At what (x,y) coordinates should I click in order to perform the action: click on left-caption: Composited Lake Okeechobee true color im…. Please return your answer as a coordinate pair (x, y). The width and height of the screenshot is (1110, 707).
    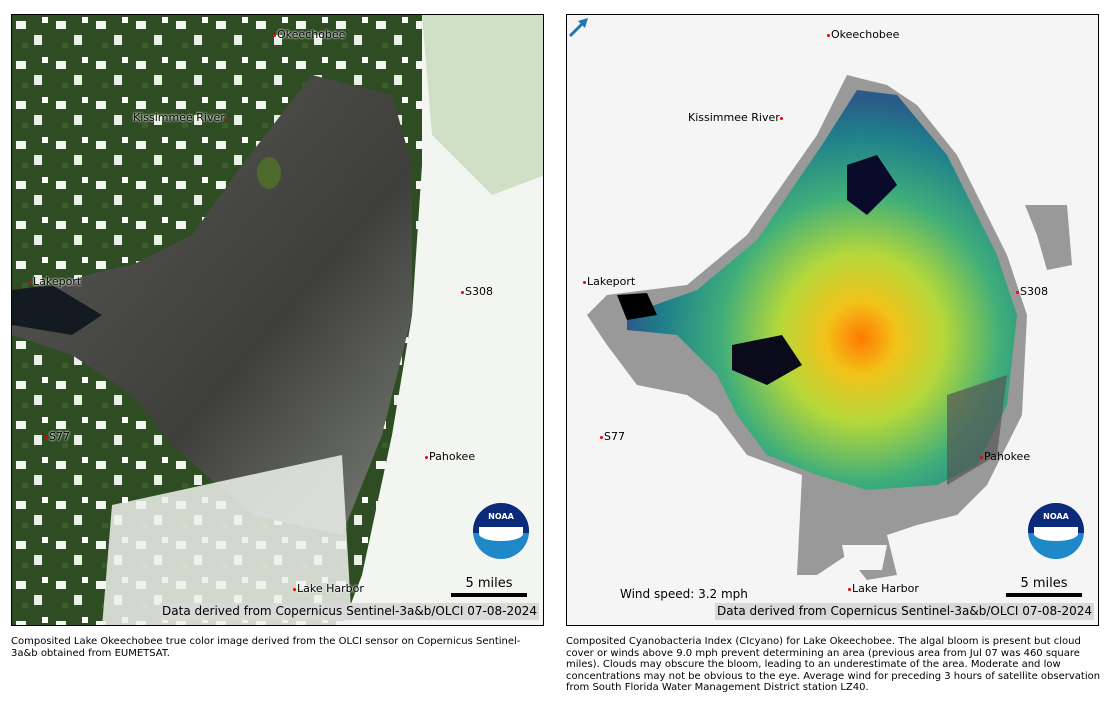
    Looking at the image, I should click on (266, 647).